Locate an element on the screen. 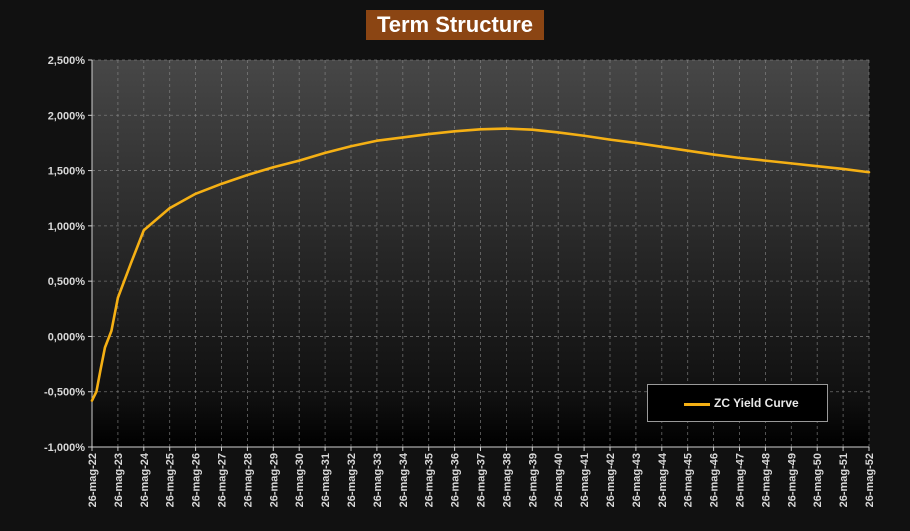 Image resolution: width=910 pixels, height=531 pixels. x-tick-label: 26-mag-36 is located at coordinates (456, 480).